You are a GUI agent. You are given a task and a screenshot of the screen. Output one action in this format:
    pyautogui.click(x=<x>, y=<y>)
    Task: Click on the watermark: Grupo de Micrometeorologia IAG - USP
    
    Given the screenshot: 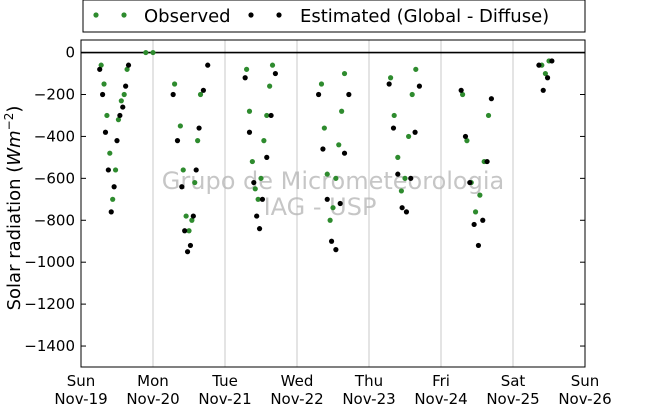 What is the action you would take?
    pyautogui.click(x=333, y=194)
    